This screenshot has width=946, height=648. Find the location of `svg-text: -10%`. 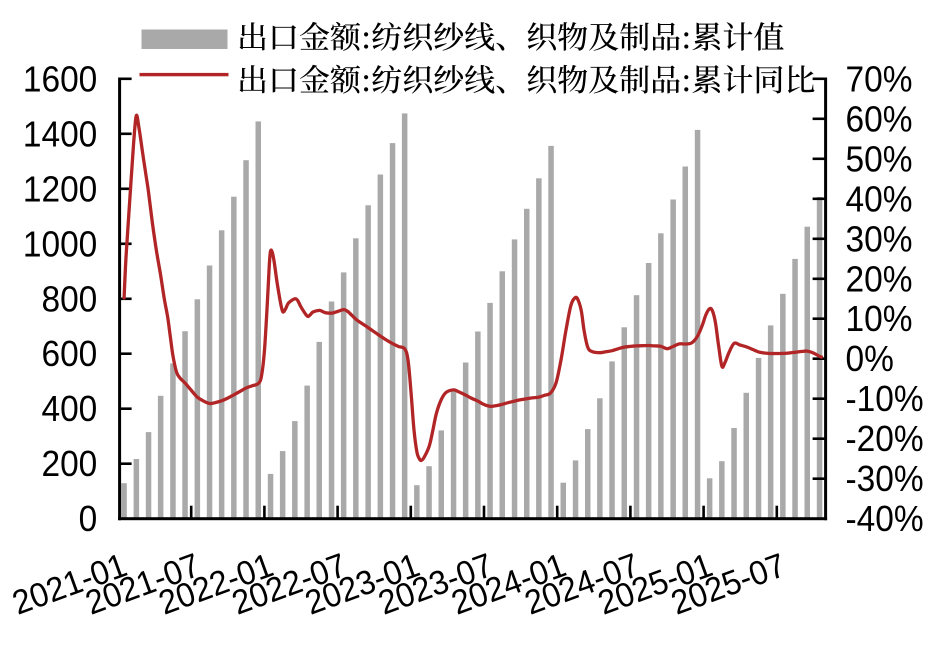

svg-text: -10% is located at coordinates (885, 399).